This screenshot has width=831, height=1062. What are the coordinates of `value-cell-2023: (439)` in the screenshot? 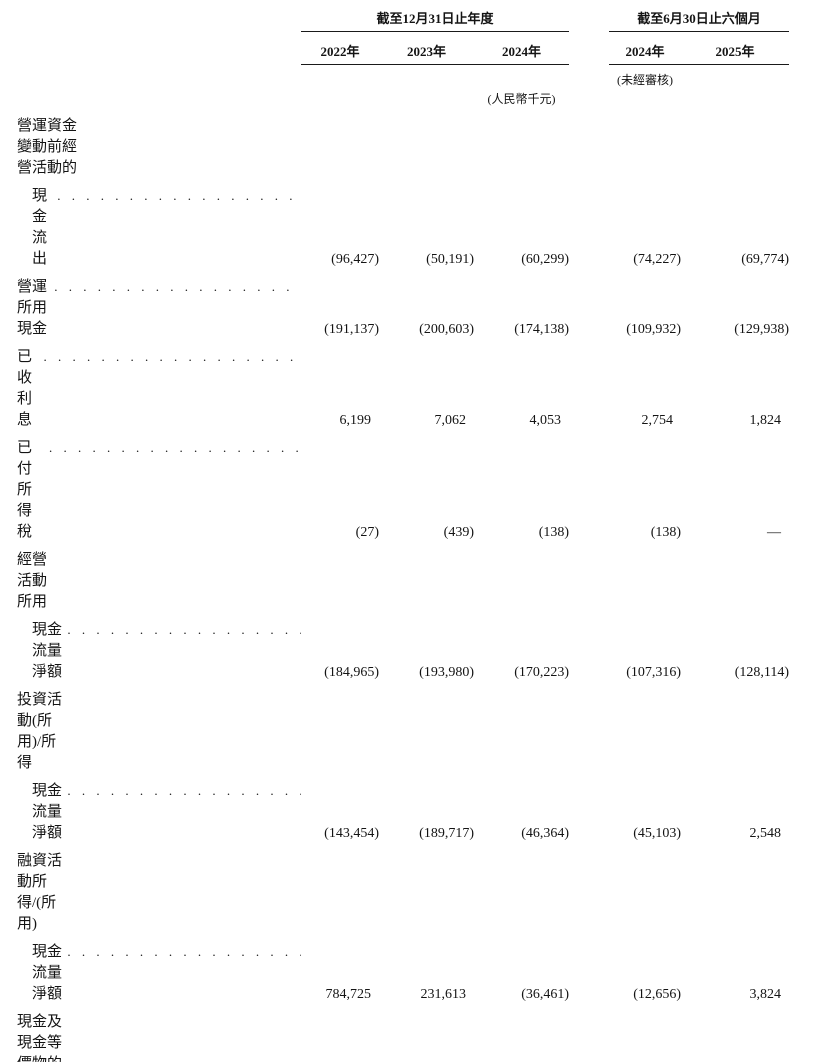 It's located at (426, 488).